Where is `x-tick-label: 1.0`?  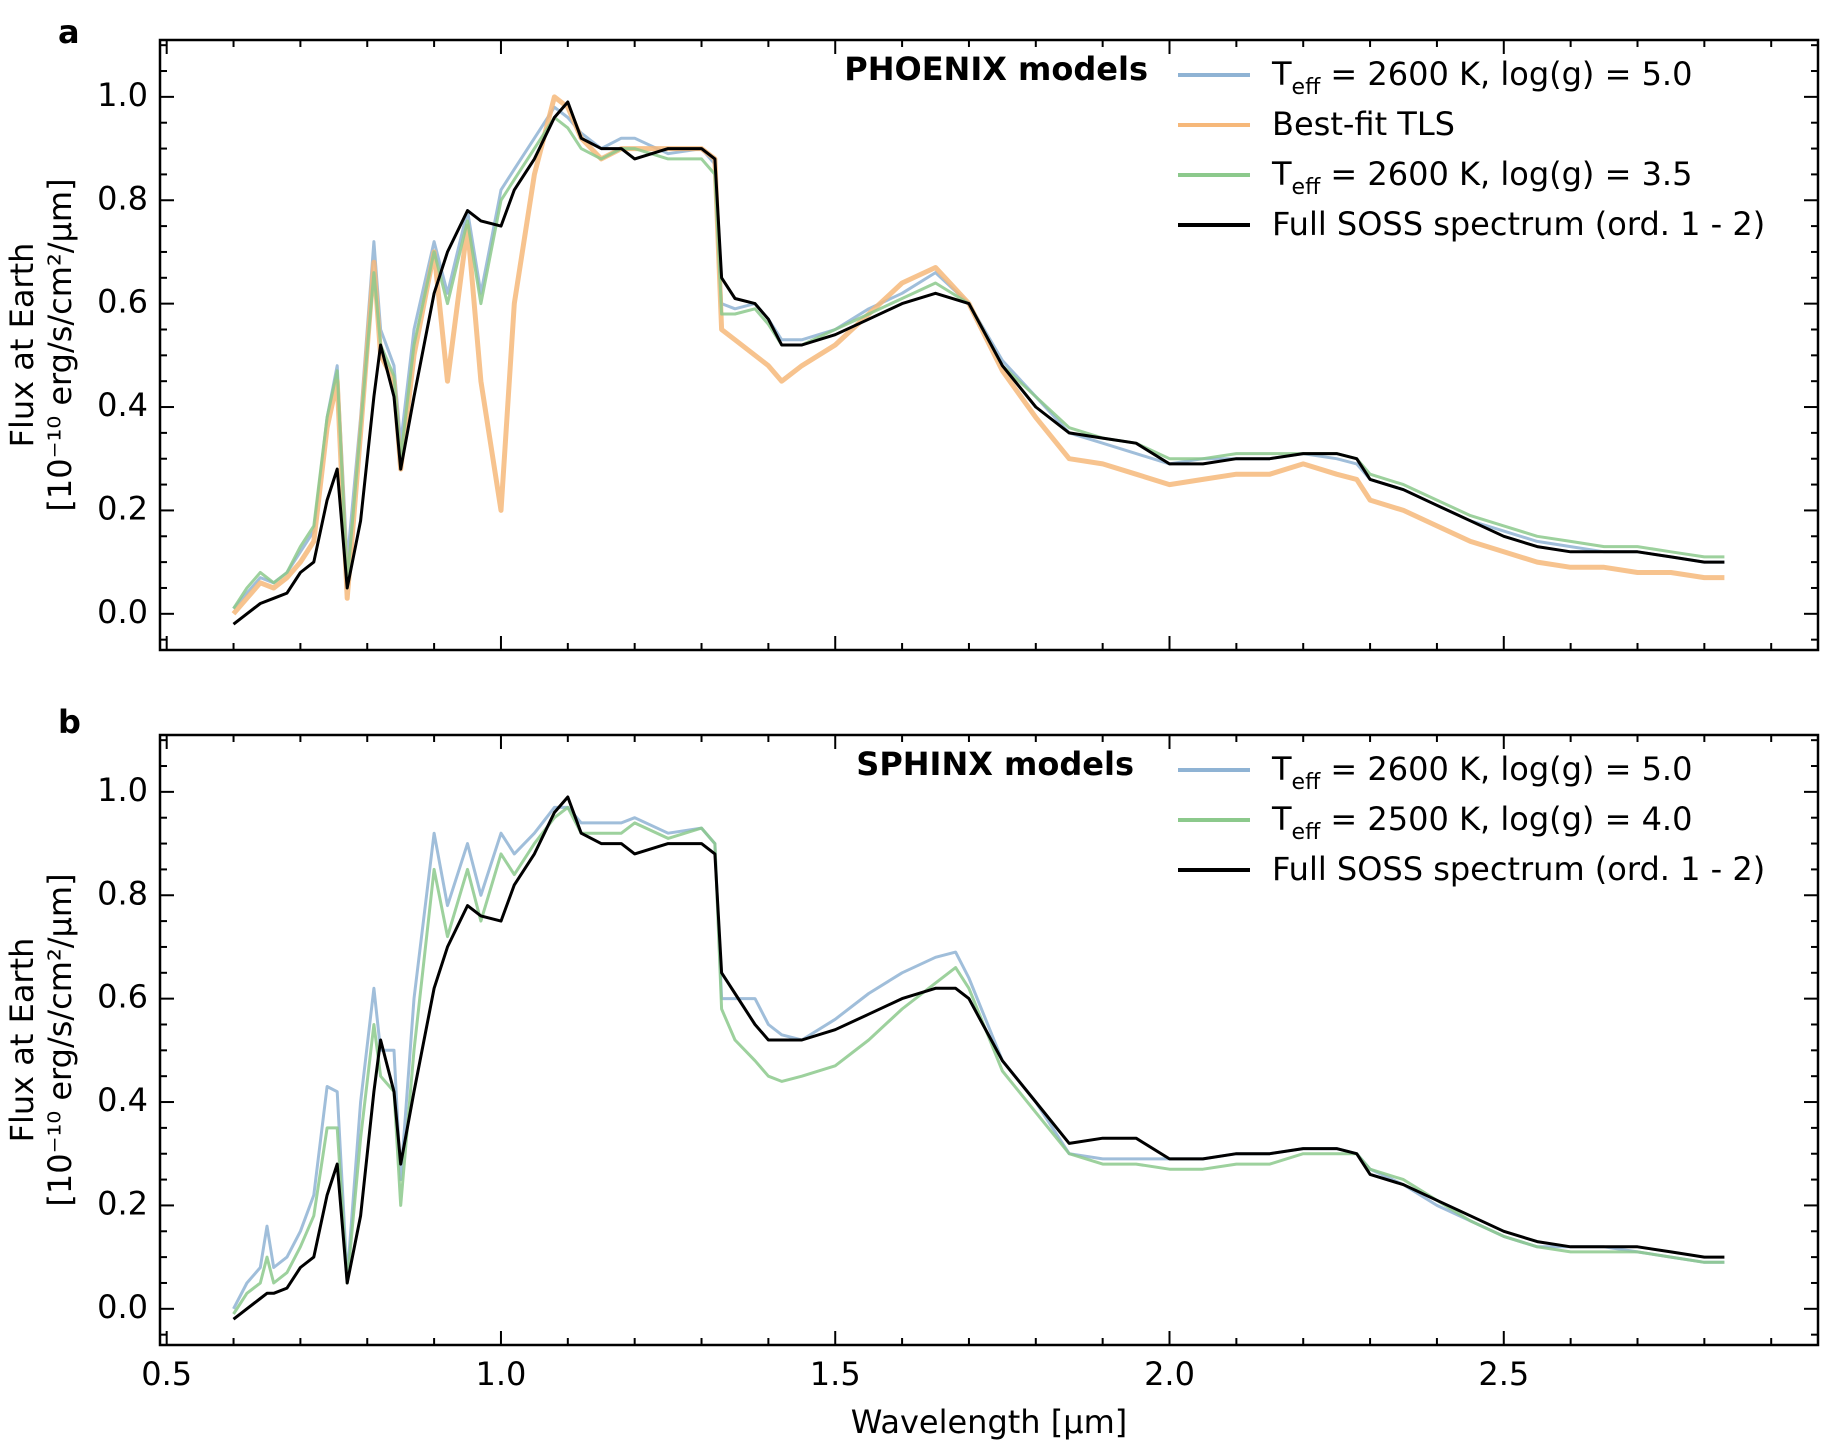
x-tick-label: 1.0 is located at coordinates (501, 1374).